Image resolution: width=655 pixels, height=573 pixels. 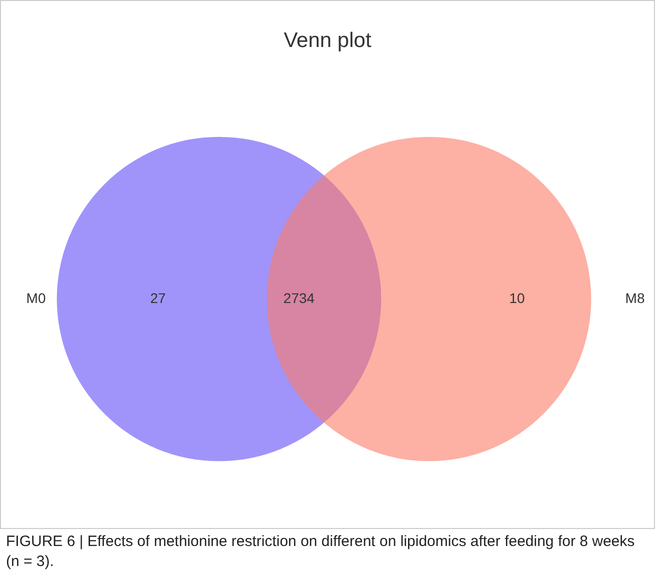 I want to click on category-label: M8, so click(x=635, y=298).